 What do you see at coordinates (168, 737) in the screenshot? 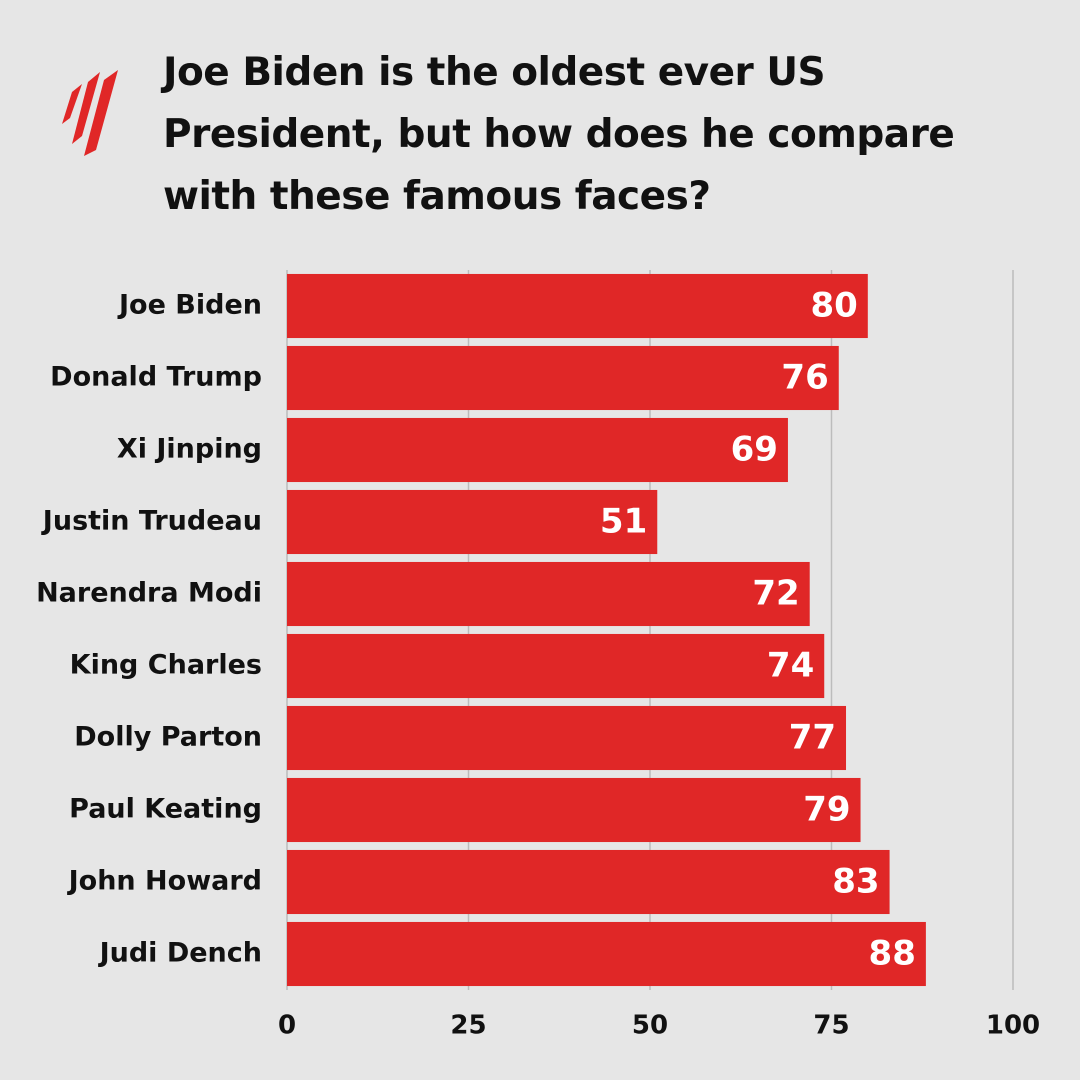
I see `y-tick-label: Dolly Parton` at bounding box center [168, 737].